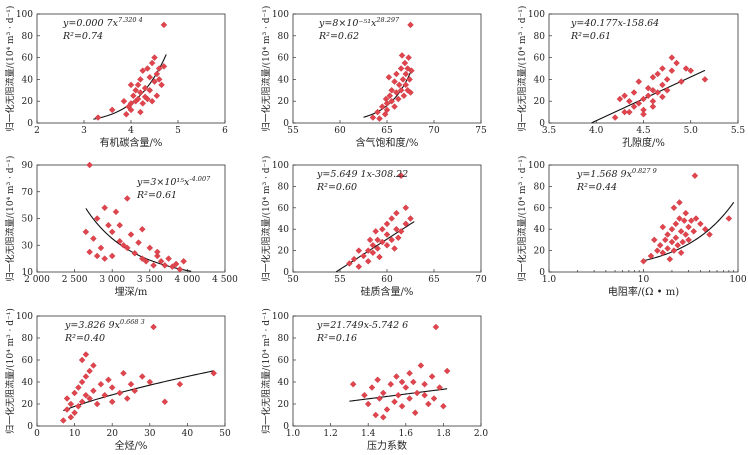 This screenshot has width=748, height=455. What do you see at coordinates (280, 166) in the screenshot?
I see `y-tick-label: 100` at bounding box center [280, 166].